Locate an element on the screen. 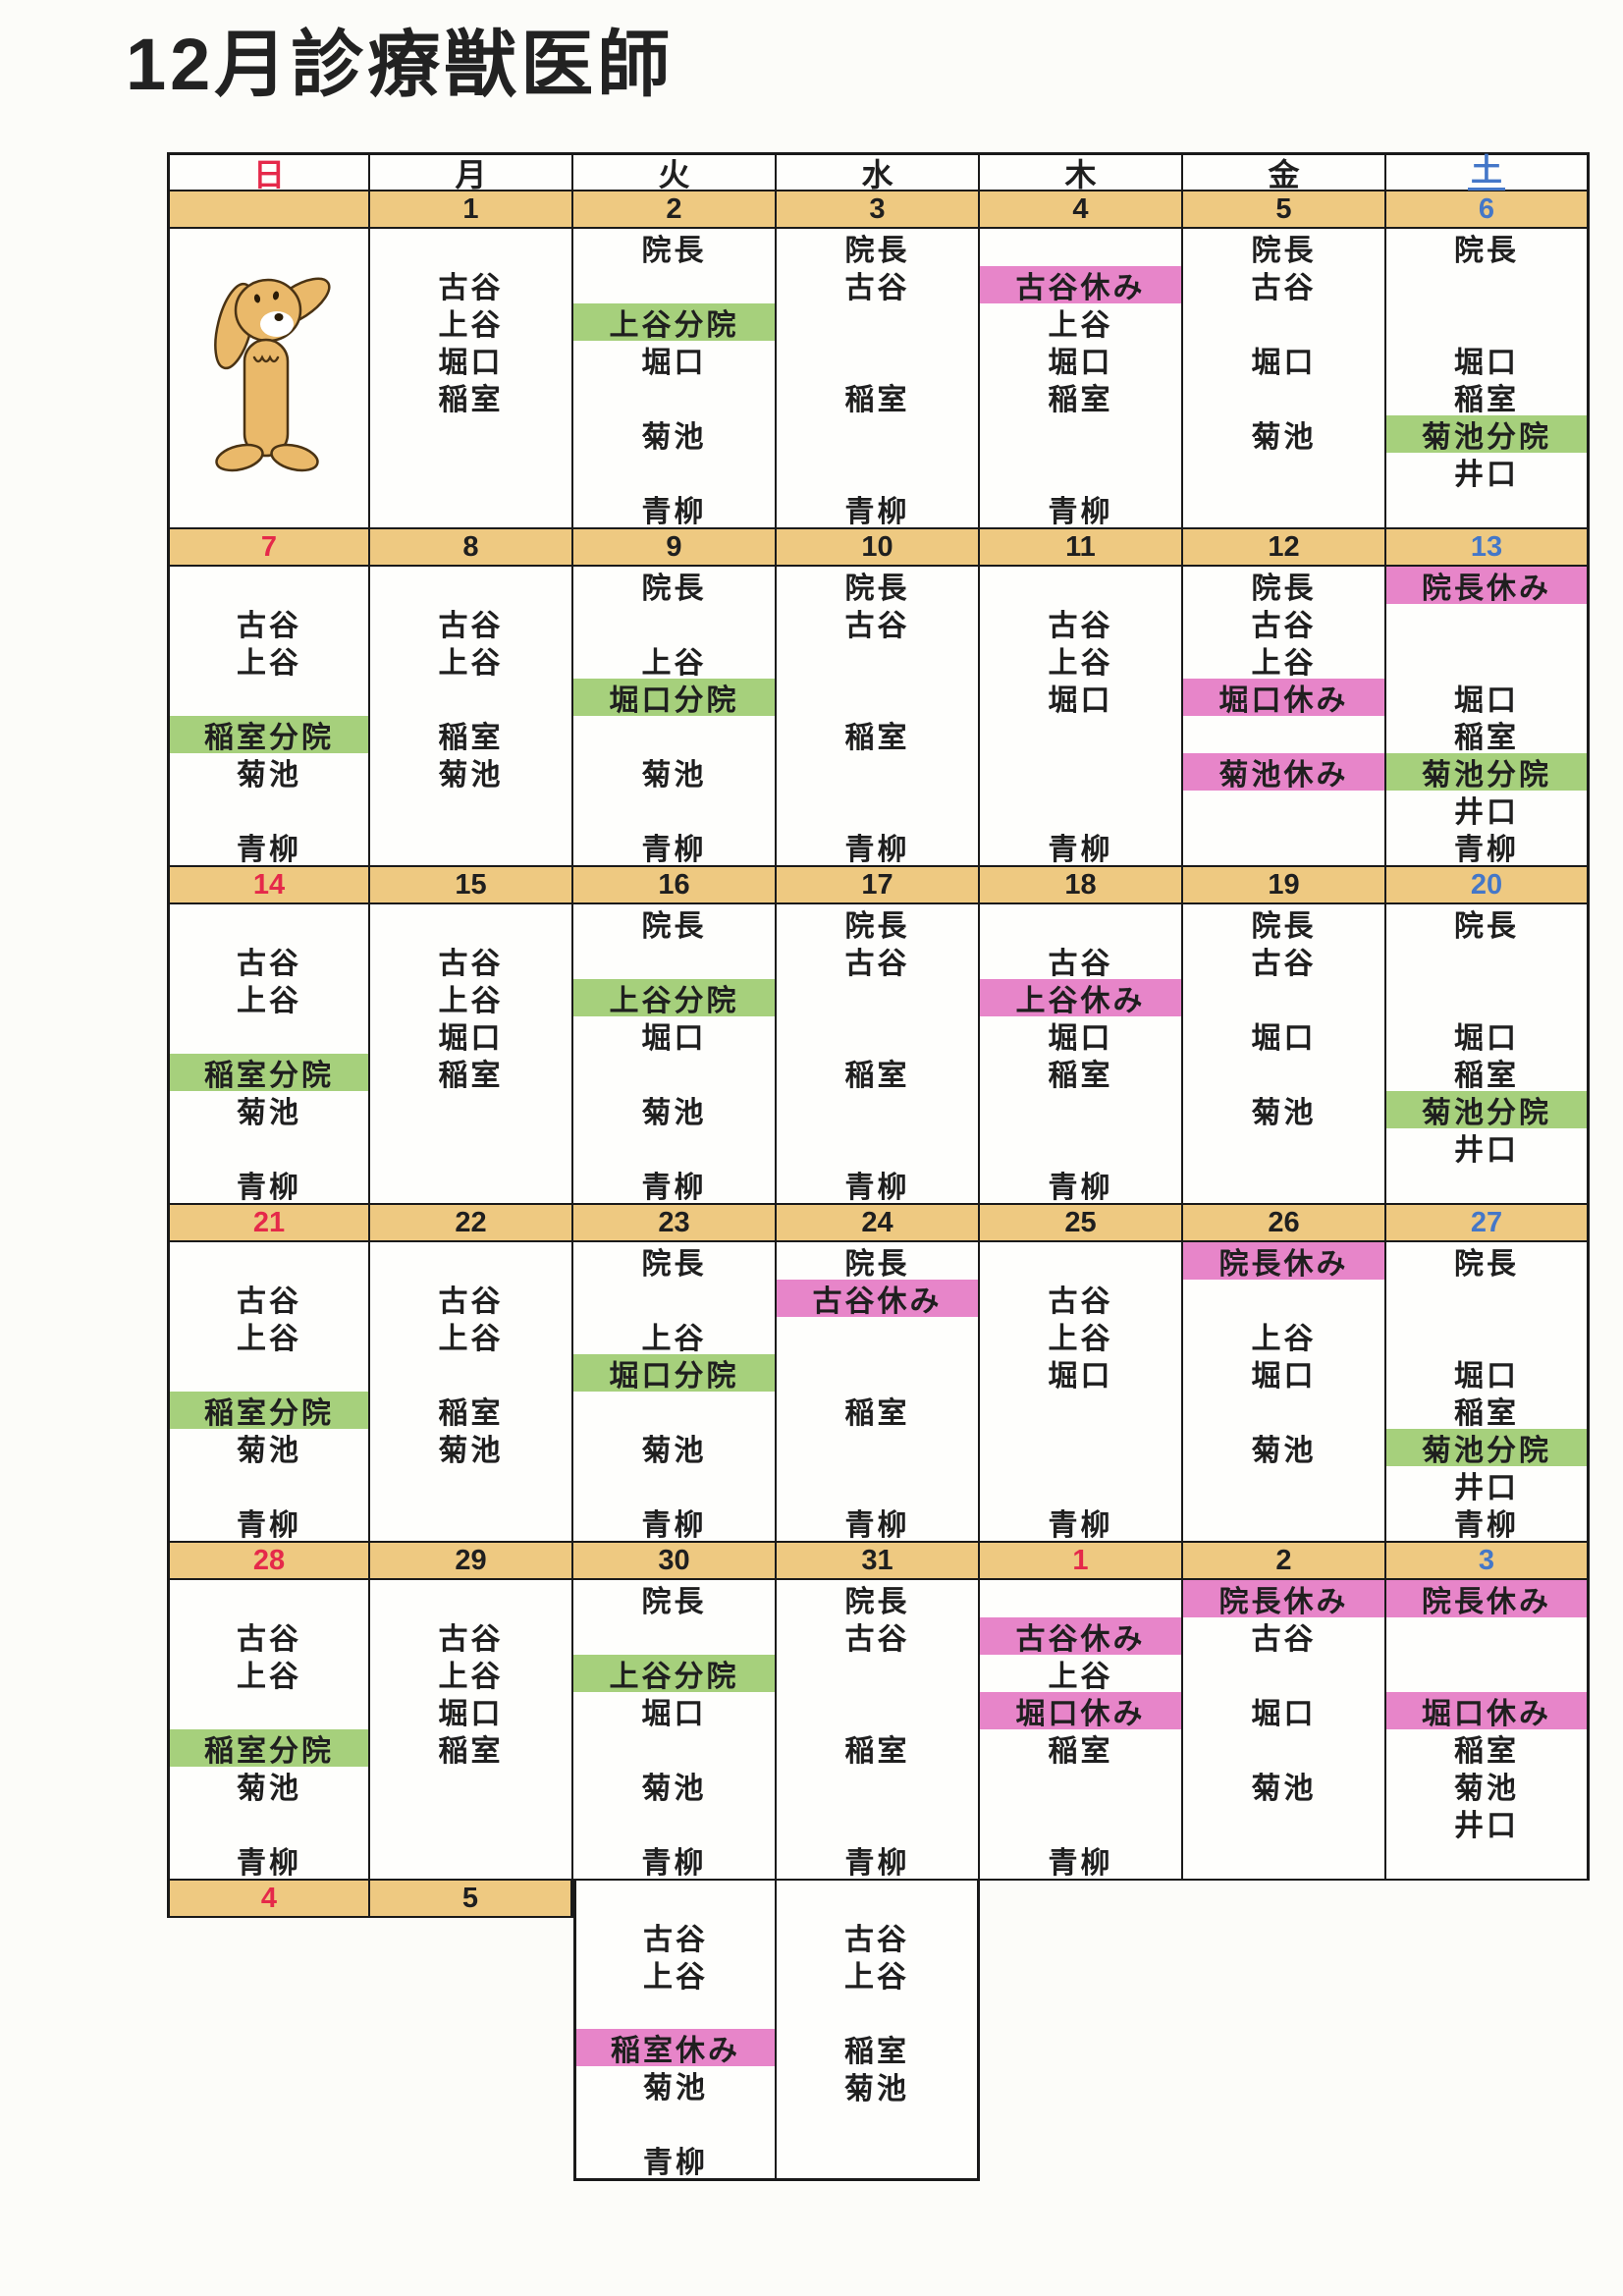 The image size is (1623, 2296). weekday-label: 木 is located at coordinates (1080, 174).